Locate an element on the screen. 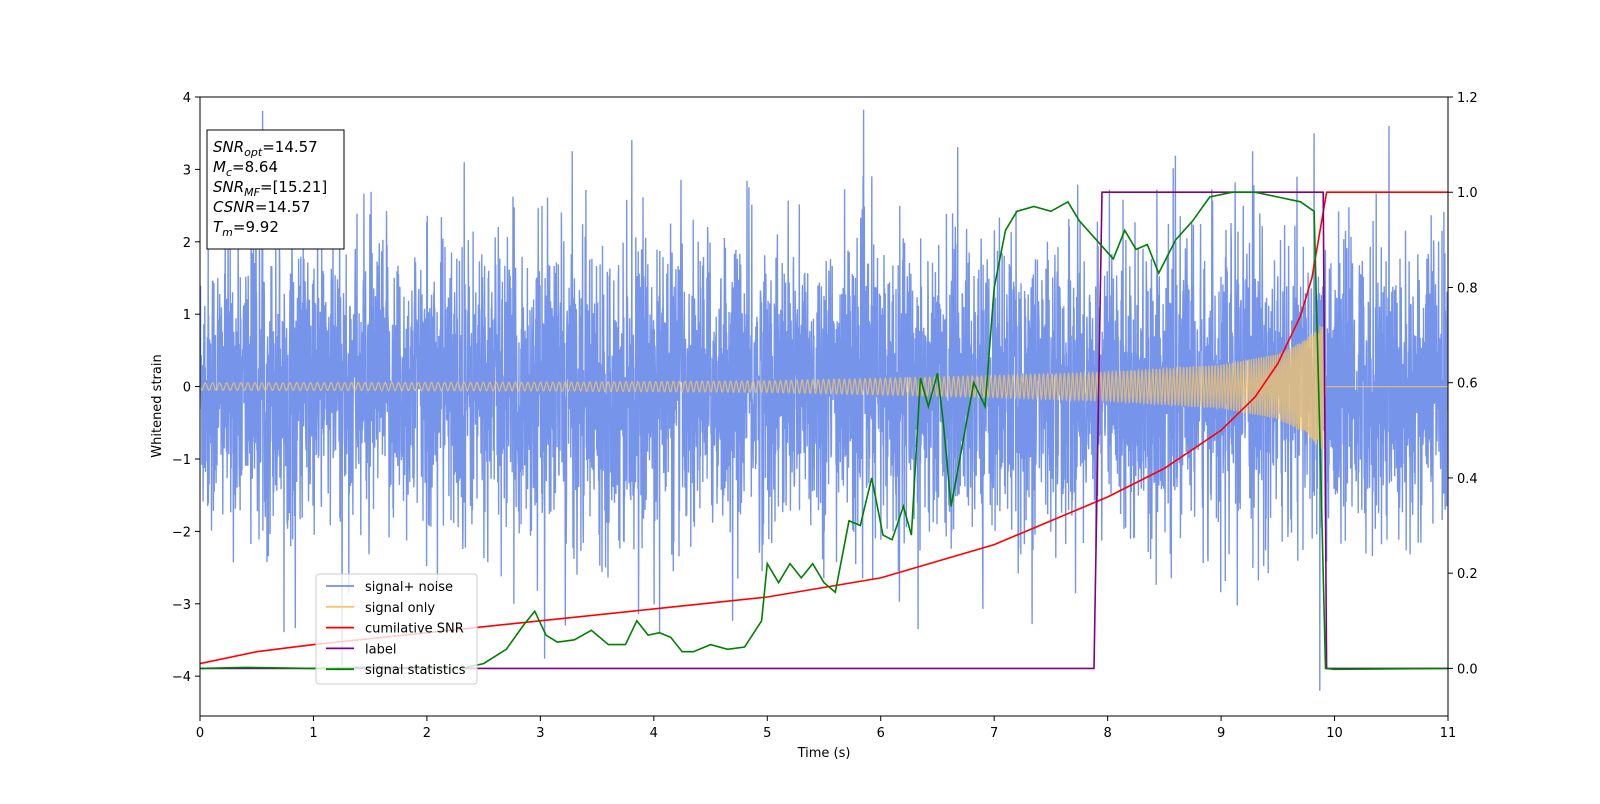 This screenshot has height=804, width=1600. x-axis-label: Time (s) is located at coordinates (824, 753).